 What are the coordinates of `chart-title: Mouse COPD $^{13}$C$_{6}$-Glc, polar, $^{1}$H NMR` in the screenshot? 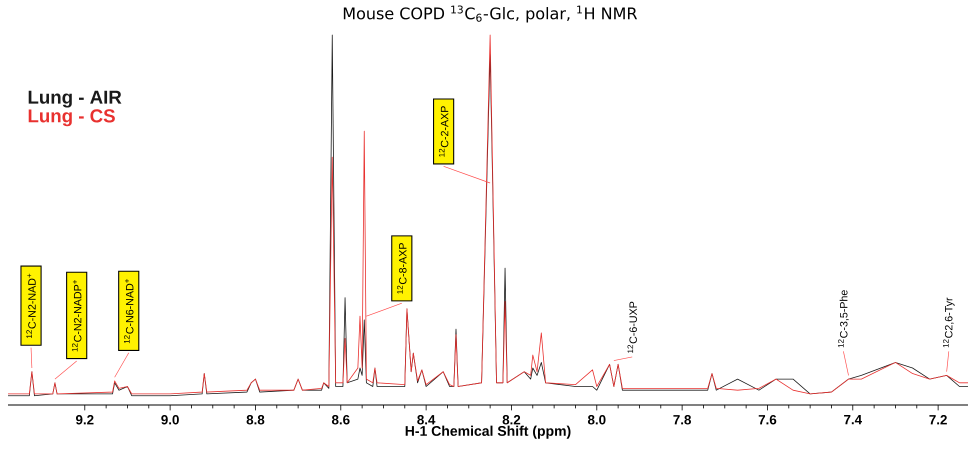 It's located at (491, 14).